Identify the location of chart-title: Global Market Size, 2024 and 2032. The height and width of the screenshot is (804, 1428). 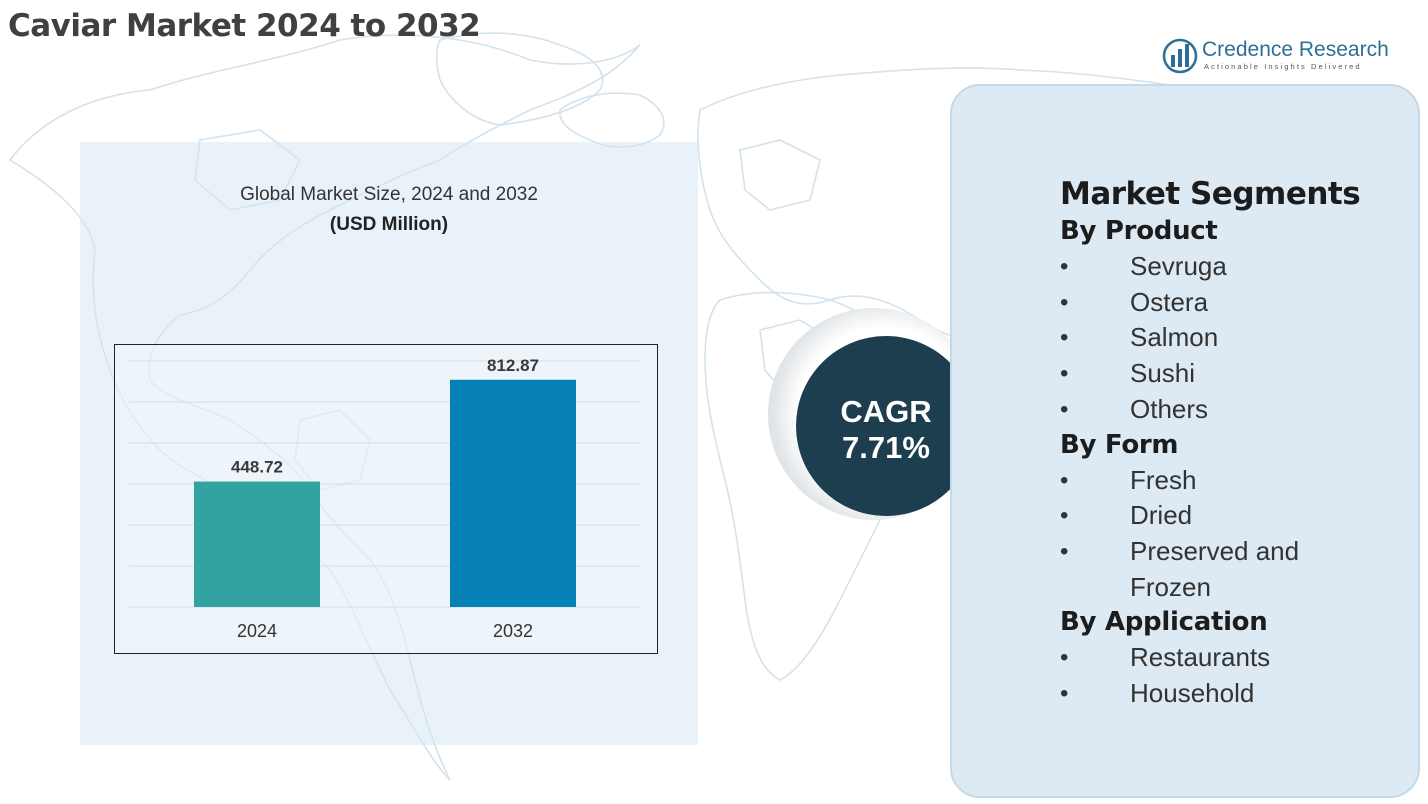
(389, 194).